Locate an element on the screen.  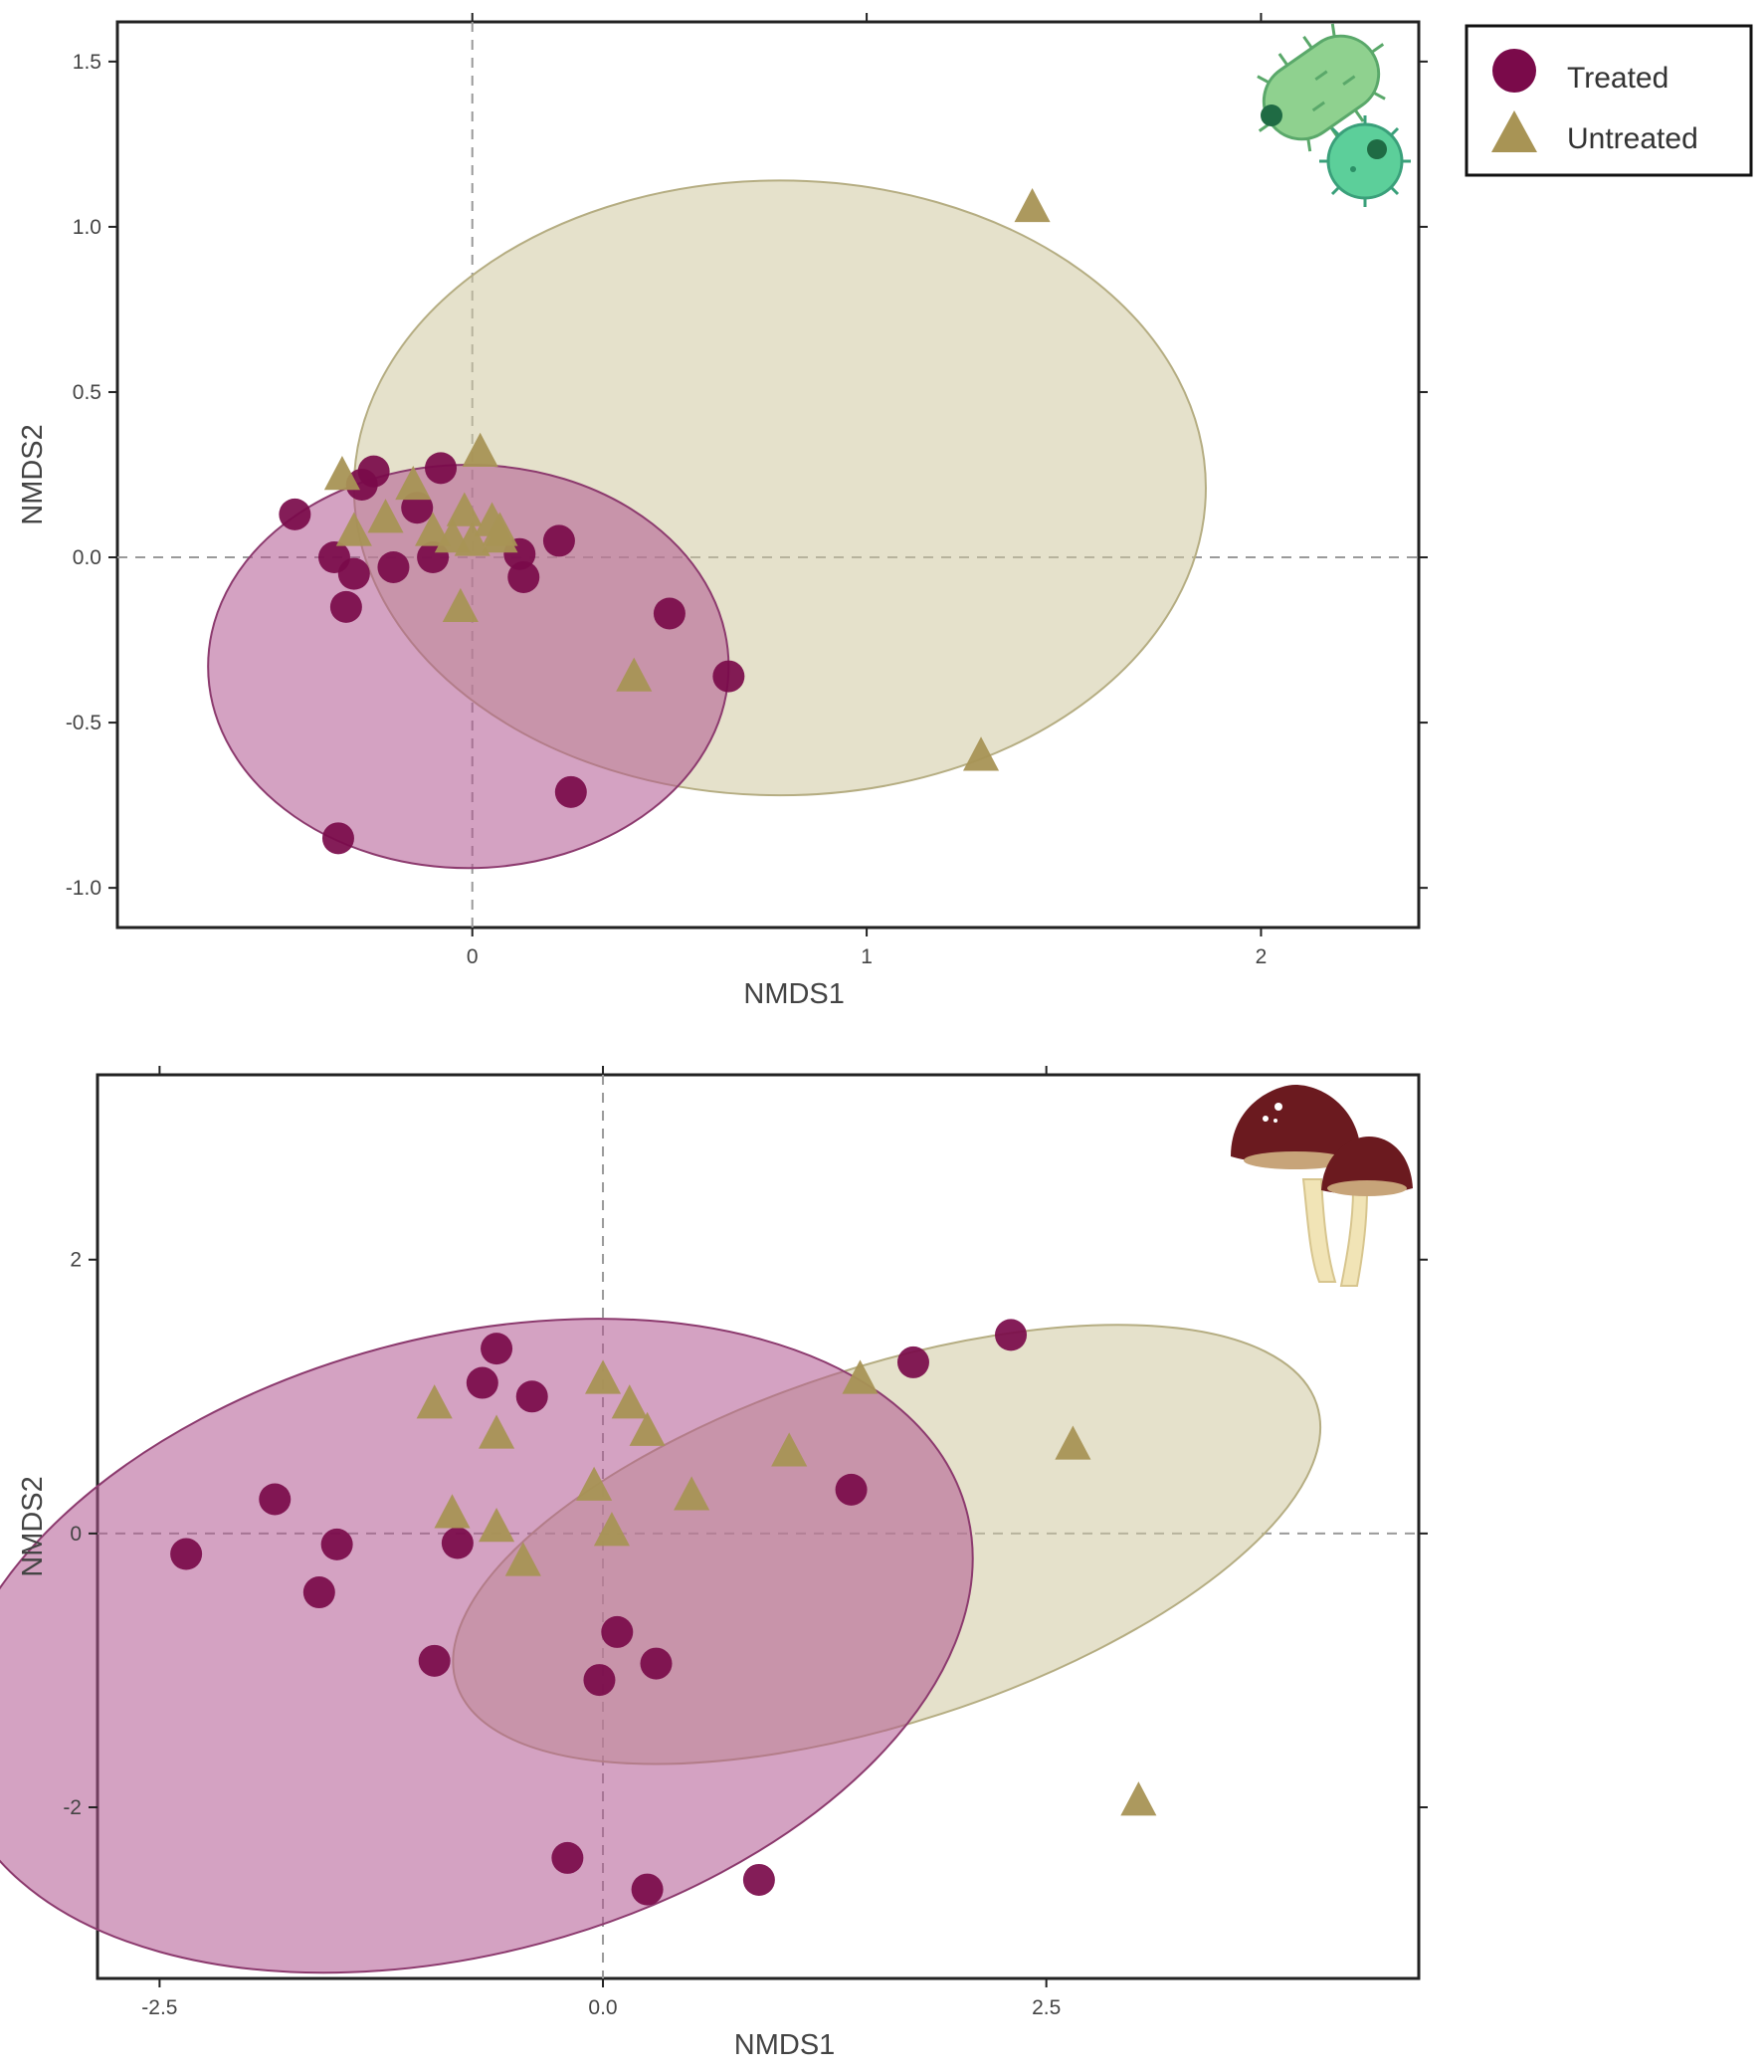
x-tick-label: 0.0 is located at coordinates (602, 2007).